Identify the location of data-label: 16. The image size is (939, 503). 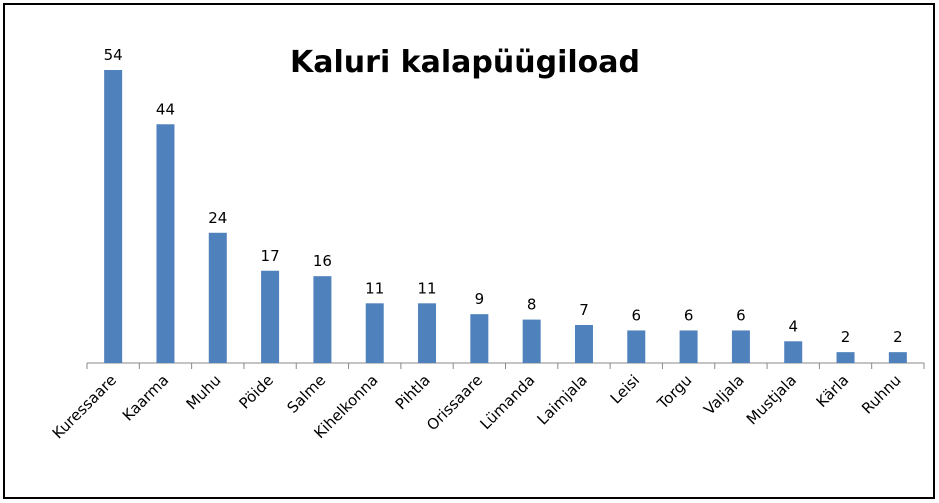
(322, 261).